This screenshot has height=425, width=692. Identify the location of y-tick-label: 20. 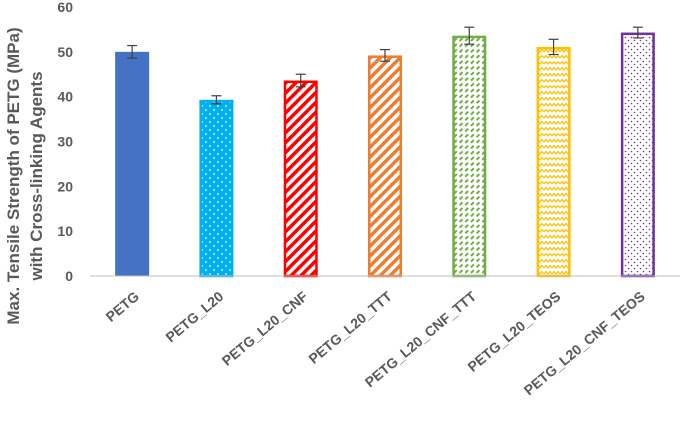
(65, 186).